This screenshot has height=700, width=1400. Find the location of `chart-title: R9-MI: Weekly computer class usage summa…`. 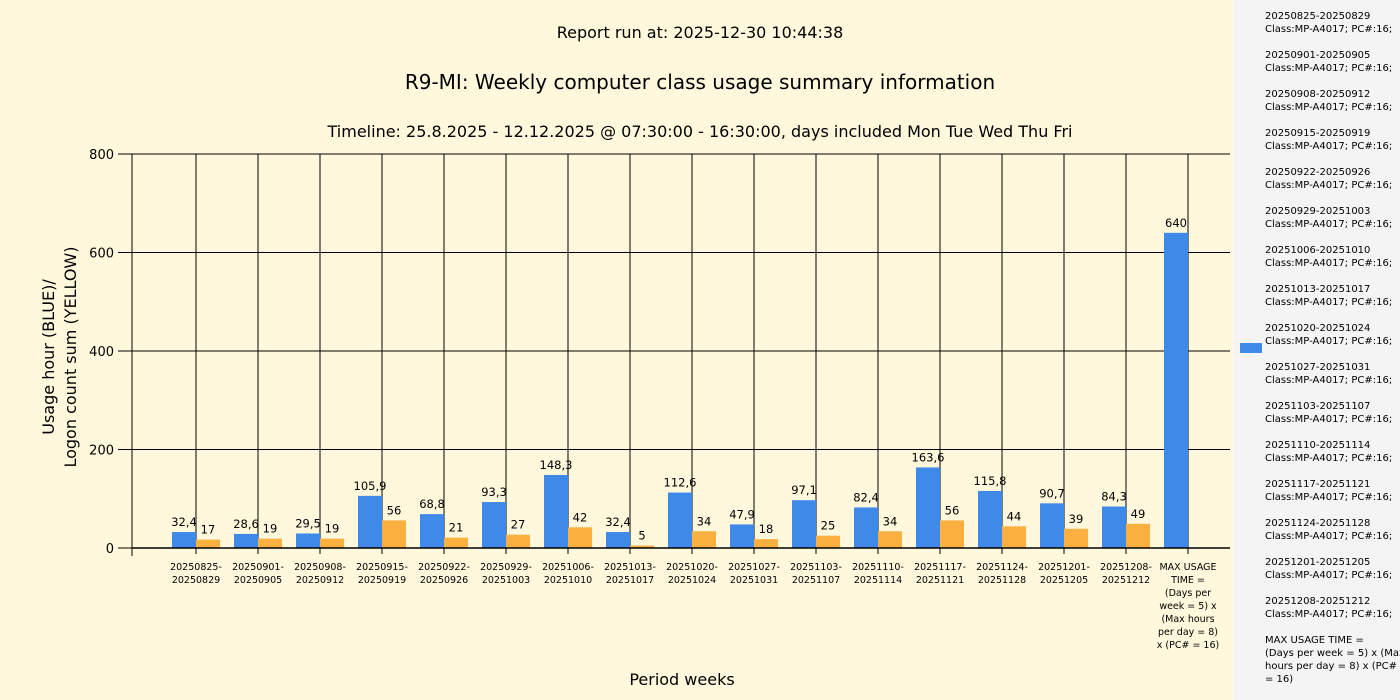

chart-title: R9-MI: Weekly computer class usage summa… is located at coordinates (700, 82).